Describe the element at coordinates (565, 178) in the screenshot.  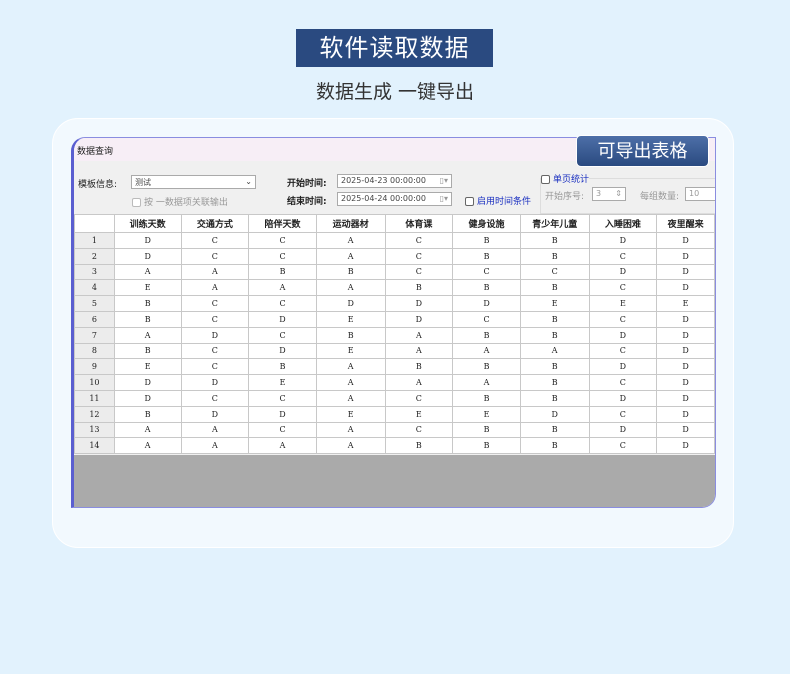
I see `page-stat-checkbox: 单页统计` at that location.